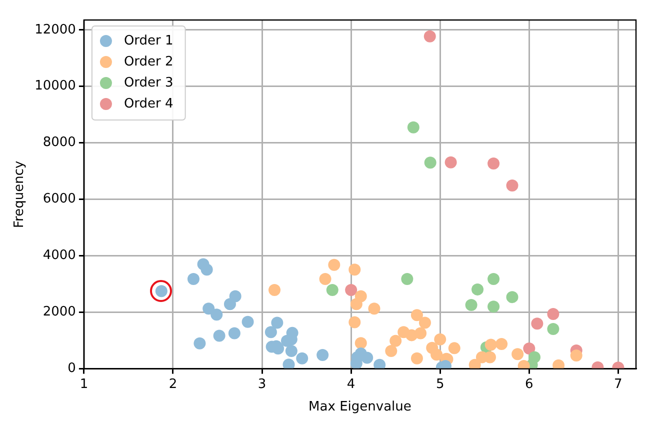  I want to click on legend-label: Order 2, so click(149, 62).